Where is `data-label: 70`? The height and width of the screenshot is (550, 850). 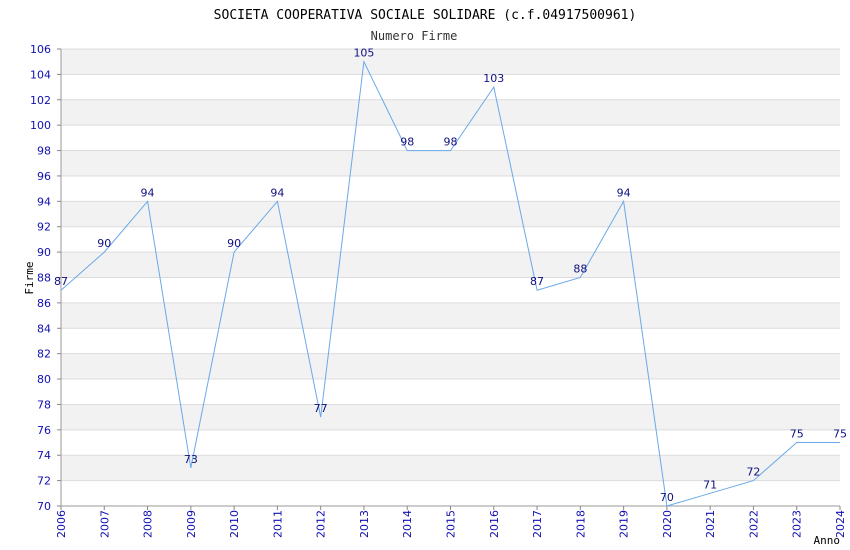
data-label: 70 is located at coordinates (667, 497).